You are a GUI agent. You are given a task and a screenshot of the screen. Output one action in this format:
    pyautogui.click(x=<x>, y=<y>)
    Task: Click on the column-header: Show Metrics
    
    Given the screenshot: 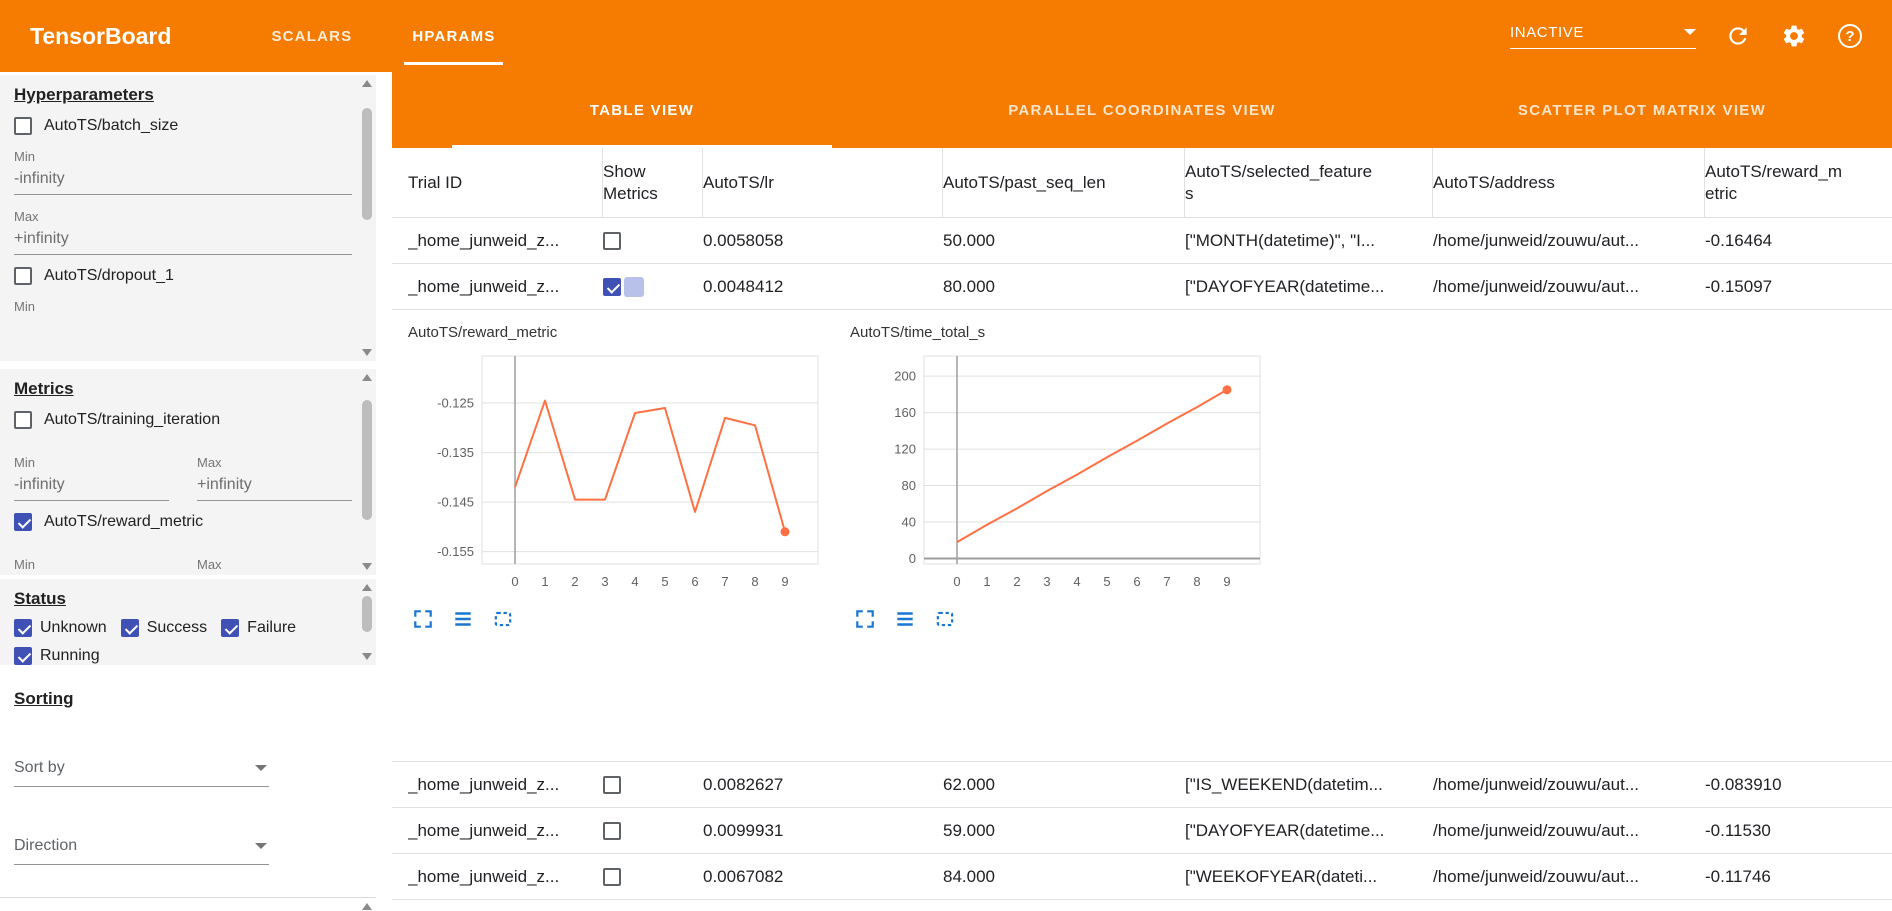 What is the action you would take?
    pyautogui.click(x=653, y=182)
    